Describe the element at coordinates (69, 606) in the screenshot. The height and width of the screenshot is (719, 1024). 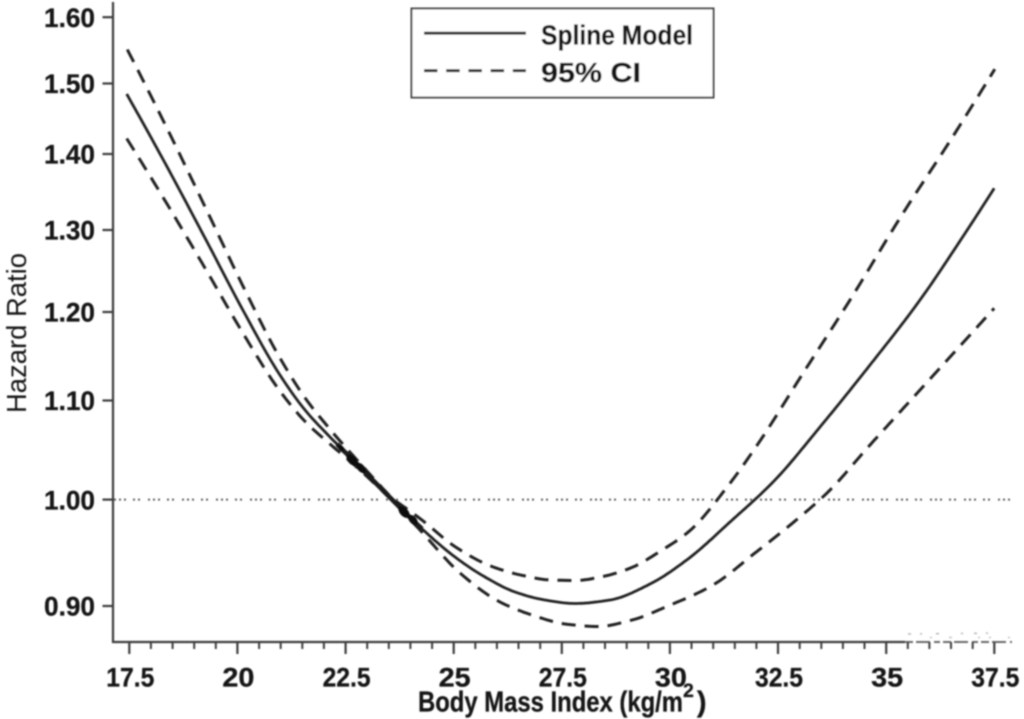
I see `svg-text: 0.90` at that location.